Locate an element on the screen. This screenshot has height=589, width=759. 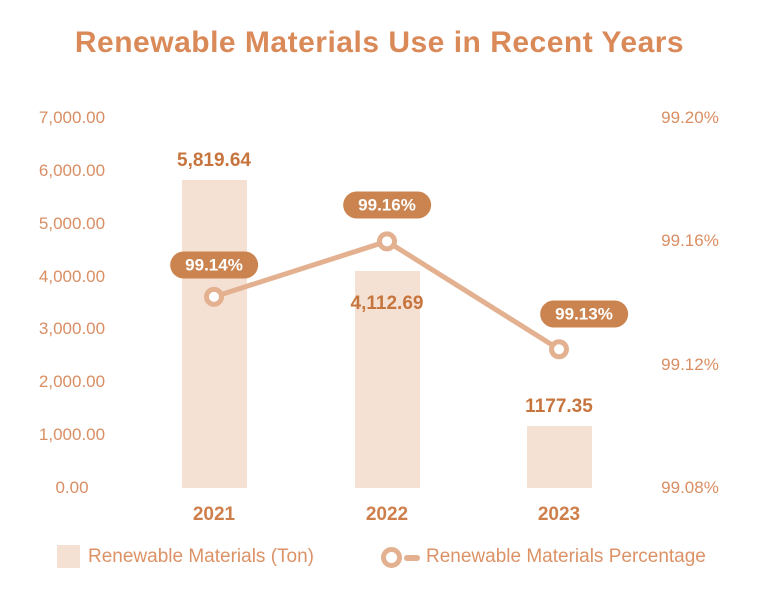
legend-label-renewable-materials-percentage: Renewable Materials Percentage is located at coordinates (566, 556).